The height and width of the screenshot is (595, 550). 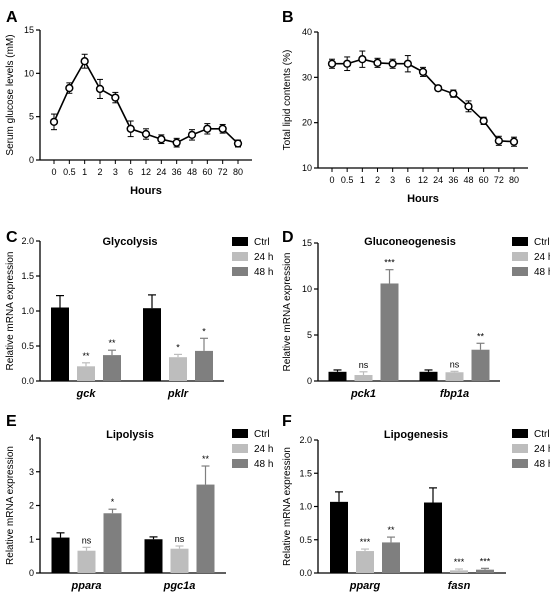 What do you see at coordinates (288, 237) in the screenshot?
I see `panel-label: D` at bounding box center [288, 237].